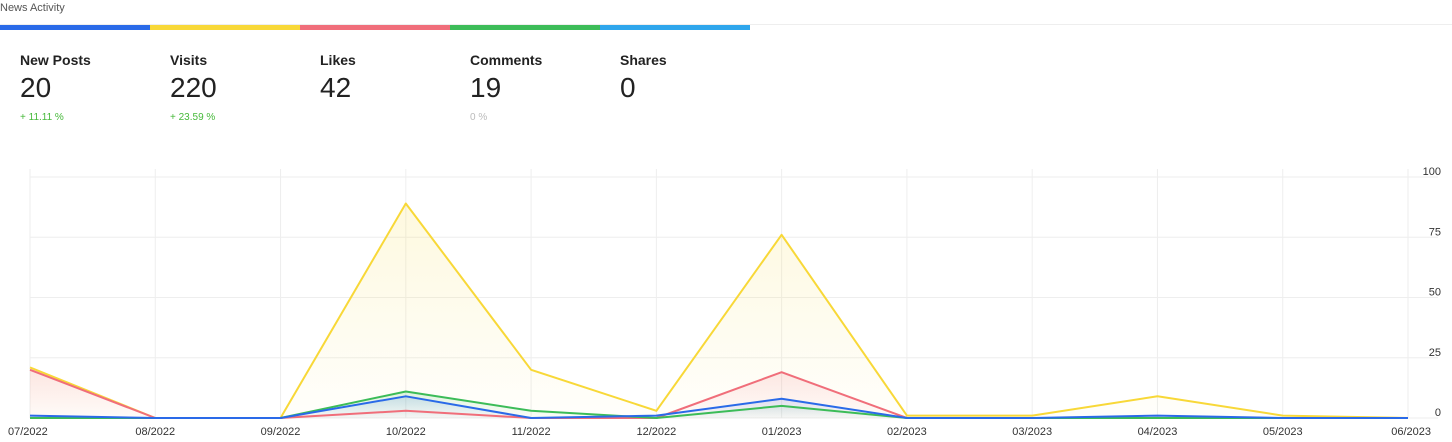 The width and height of the screenshot is (1452, 442). What do you see at coordinates (486, 87) in the screenshot?
I see `stat-value: 19` at bounding box center [486, 87].